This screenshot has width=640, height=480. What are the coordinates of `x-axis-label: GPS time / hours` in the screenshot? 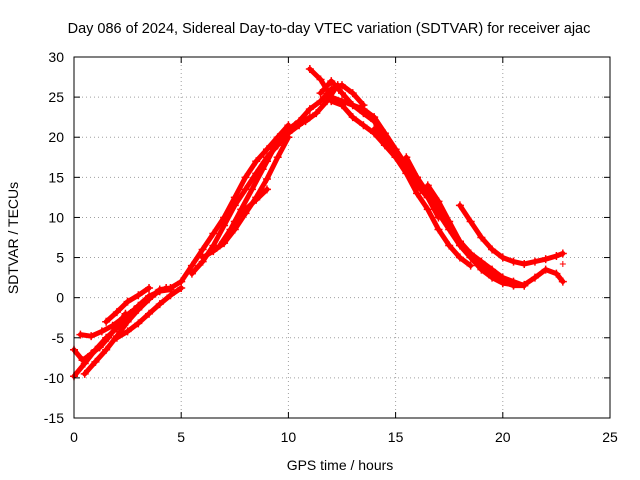 It's located at (340, 465).